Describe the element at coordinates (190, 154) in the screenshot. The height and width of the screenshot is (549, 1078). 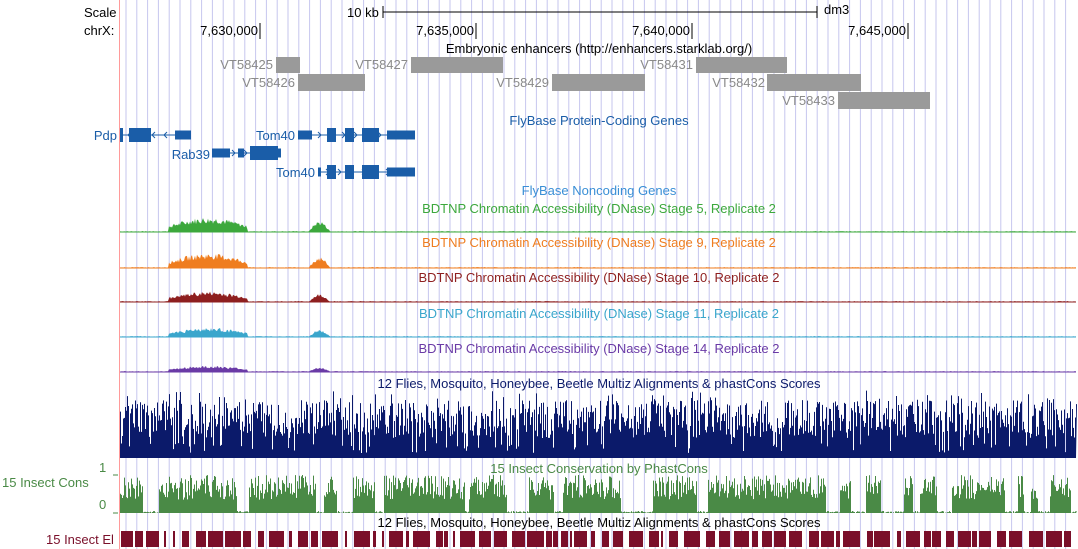
I see `gene-label: Rab39` at that location.